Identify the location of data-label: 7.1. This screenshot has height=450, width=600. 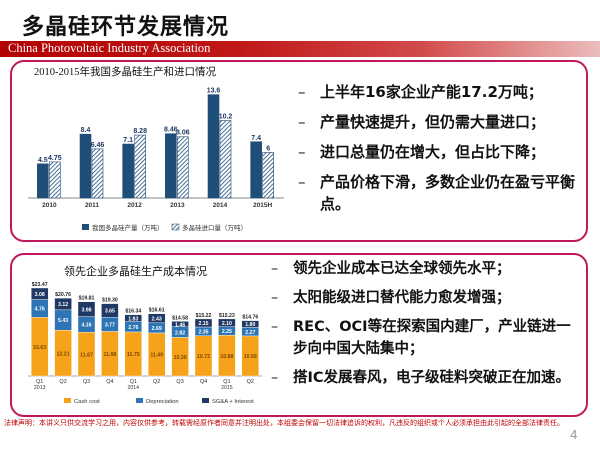
(128, 140).